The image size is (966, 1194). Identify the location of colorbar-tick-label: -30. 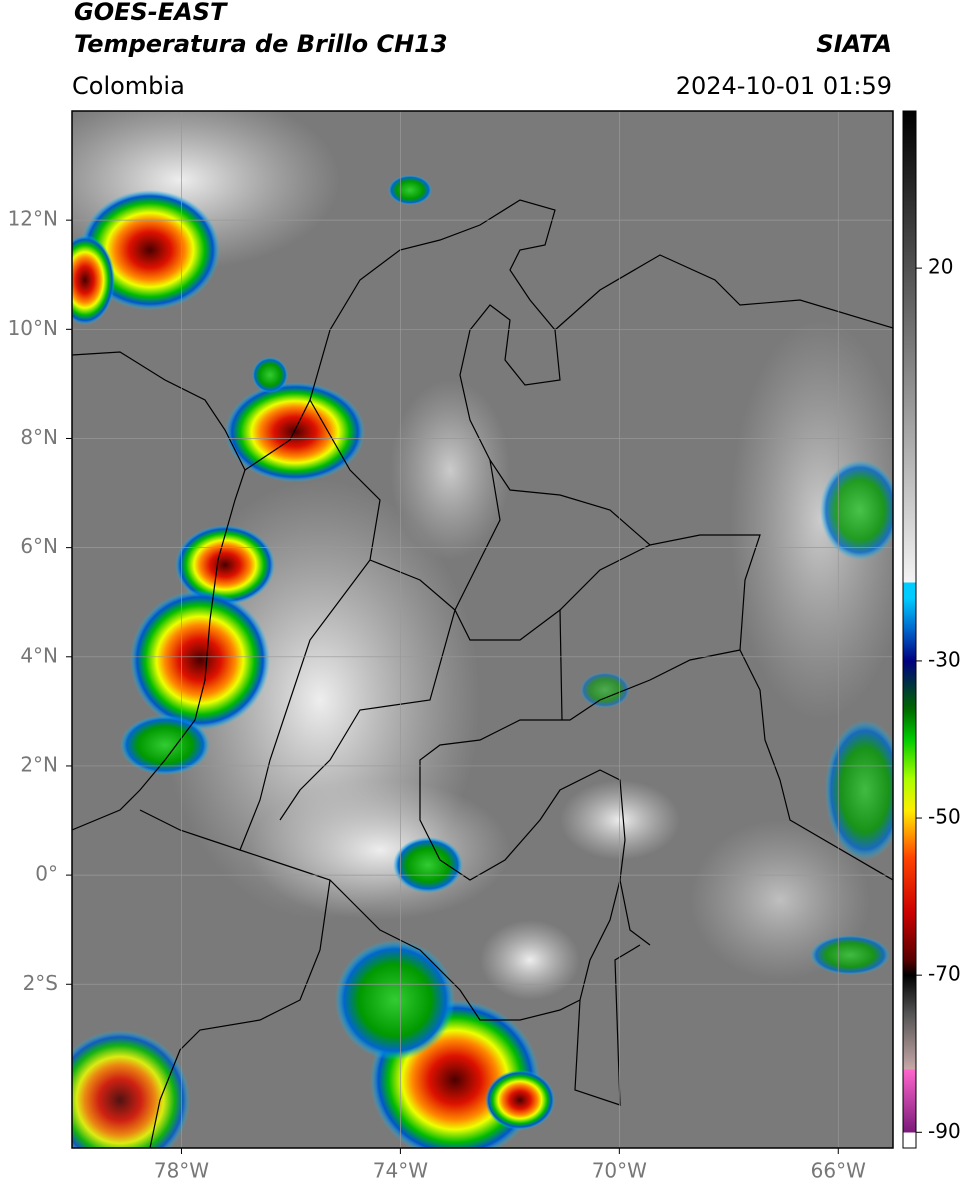
(944, 659).